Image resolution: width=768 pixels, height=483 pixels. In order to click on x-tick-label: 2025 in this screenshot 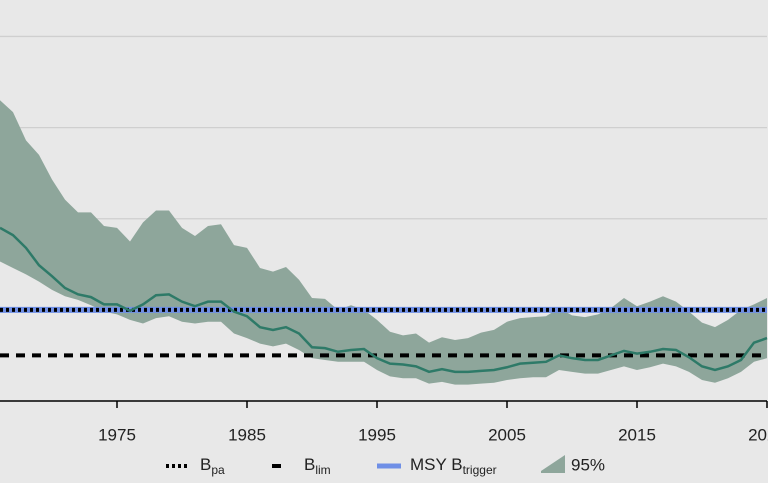, I will do `click(758, 434)`.